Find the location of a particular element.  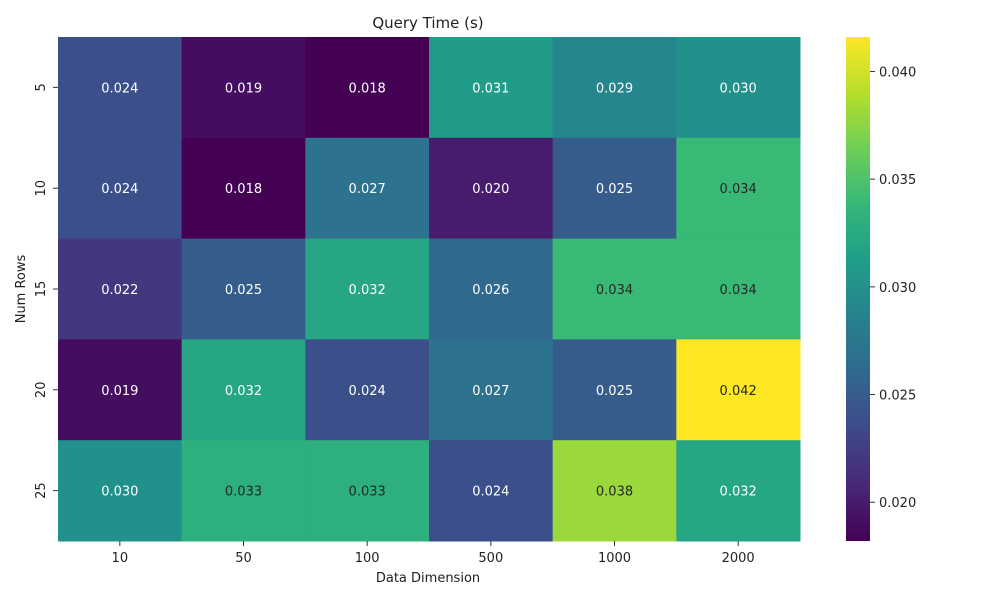

cell-value-label: 0.022 is located at coordinates (119, 290).